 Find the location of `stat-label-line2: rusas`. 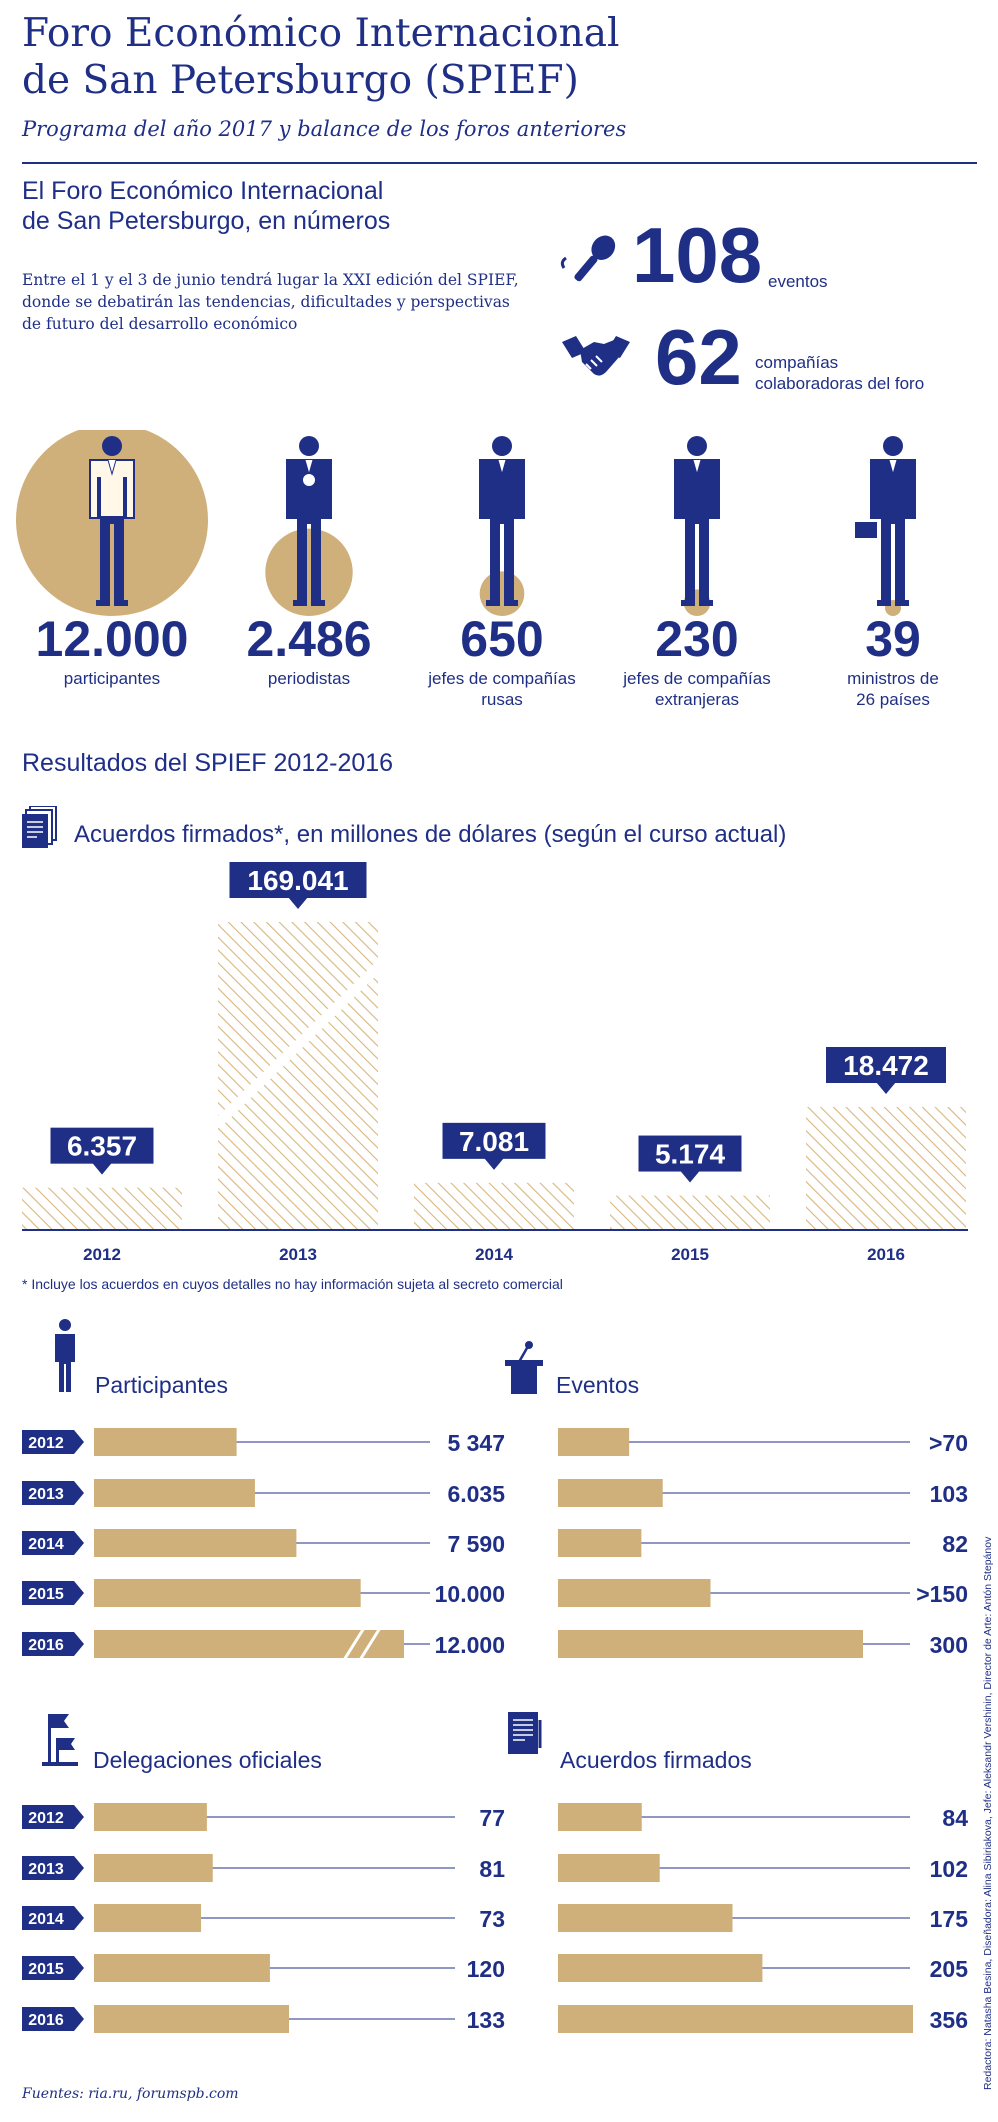

stat-label-line2: rusas is located at coordinates (502, 699).